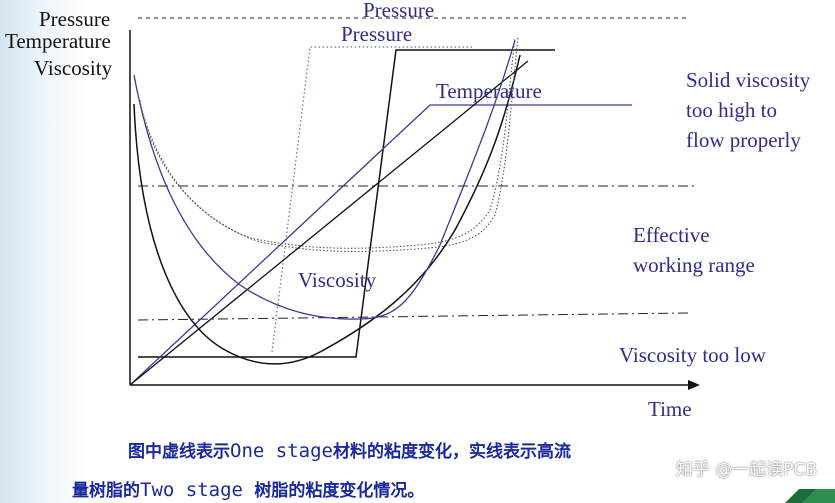 Image resolution: width=835 pixels, height=503 pixels. I want to click on pressure-label-mid: Pressure, so click(377, 34).